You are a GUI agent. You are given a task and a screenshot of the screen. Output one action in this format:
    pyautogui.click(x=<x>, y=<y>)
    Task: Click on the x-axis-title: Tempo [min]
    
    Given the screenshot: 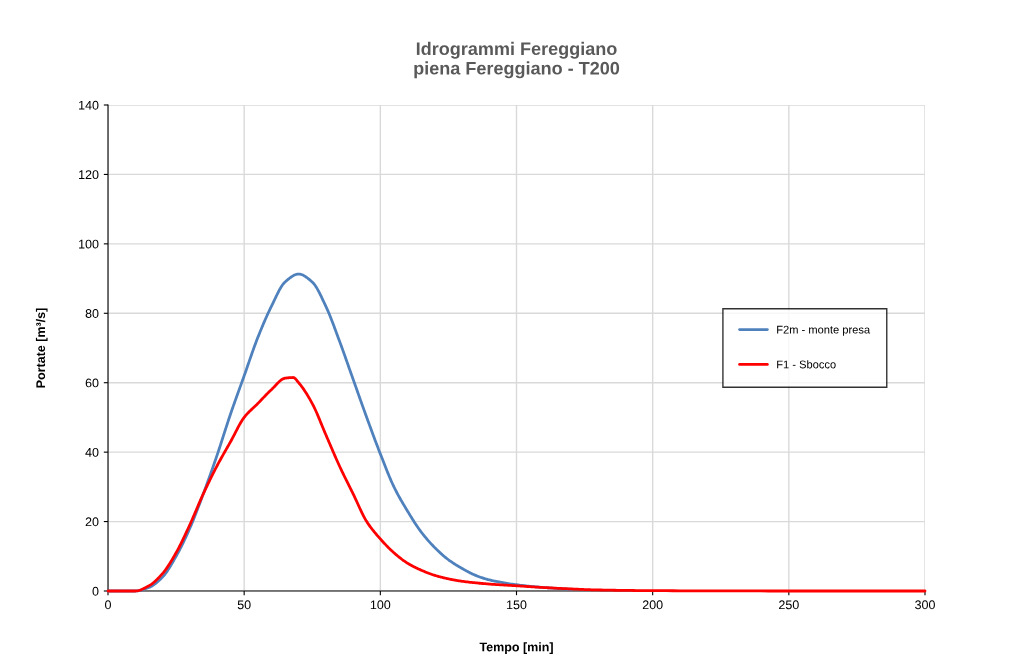 What is the action you would take?
    pyautogui.click(x=516, y=648)
    